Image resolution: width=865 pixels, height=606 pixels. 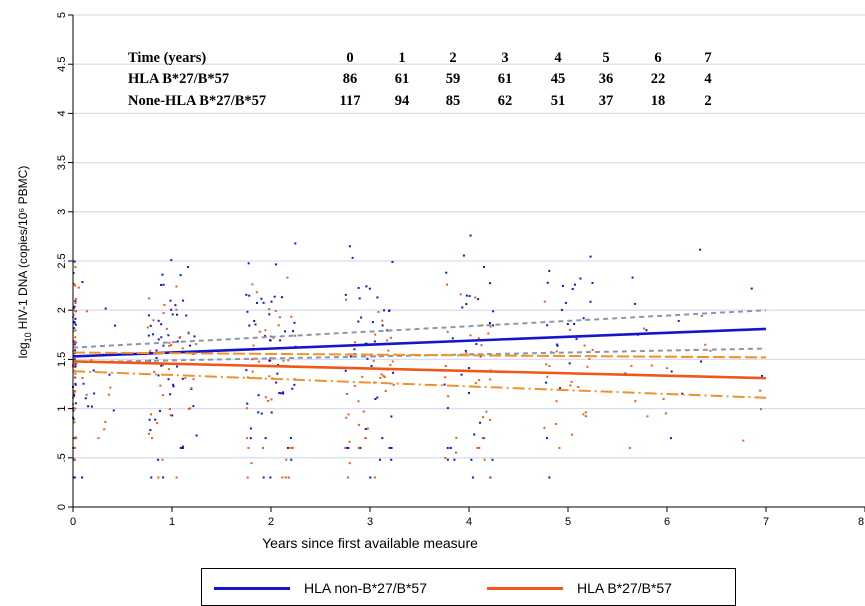 What do you see at coordinates (707, 101) in the screenshot?
I see `table-count-value: 2` at bounding box center [707, 101].